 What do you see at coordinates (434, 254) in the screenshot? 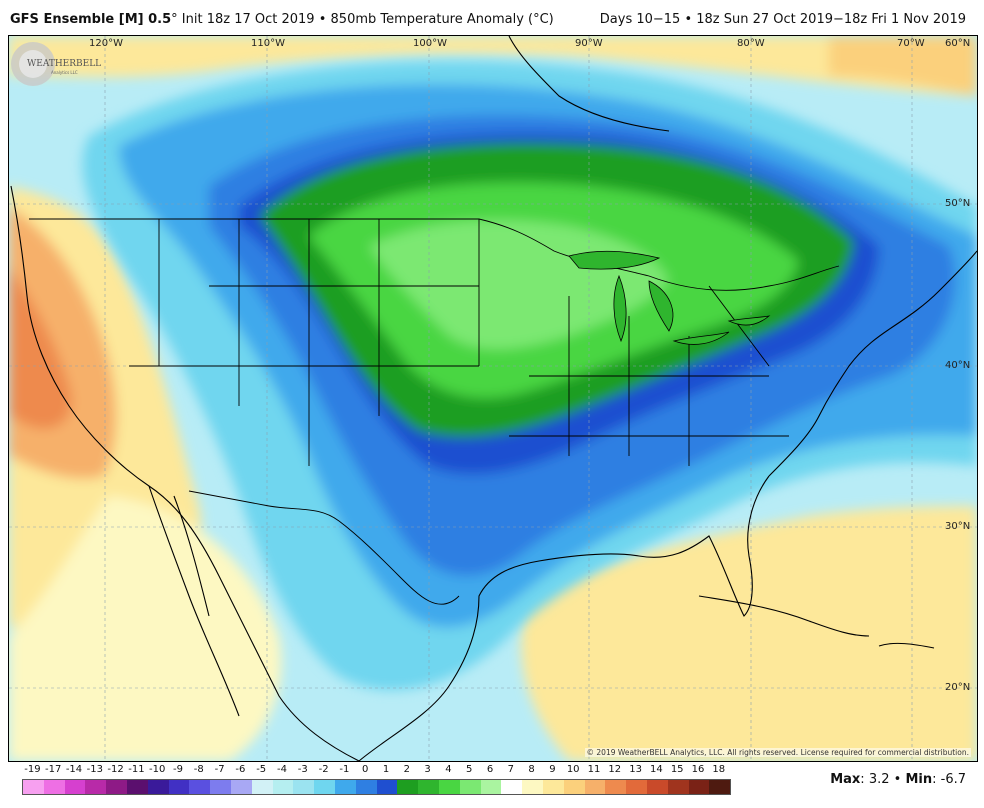
I see `us-canada-border` at bounding box center [434, 254].